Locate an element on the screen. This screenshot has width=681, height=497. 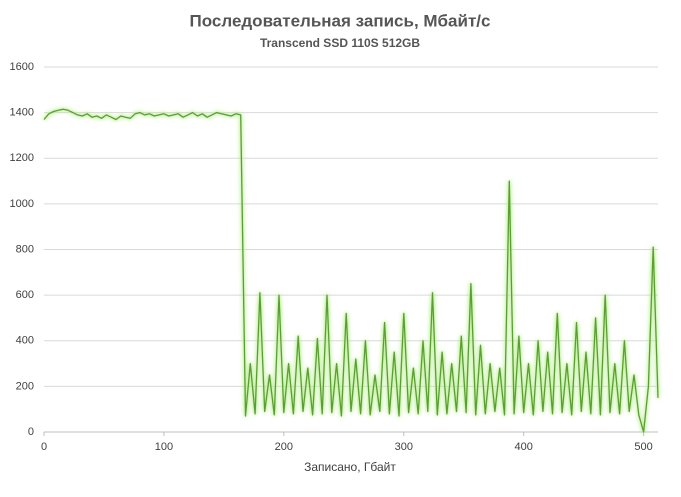
x-tick-label: 300 is located at coordinates (404, 447).